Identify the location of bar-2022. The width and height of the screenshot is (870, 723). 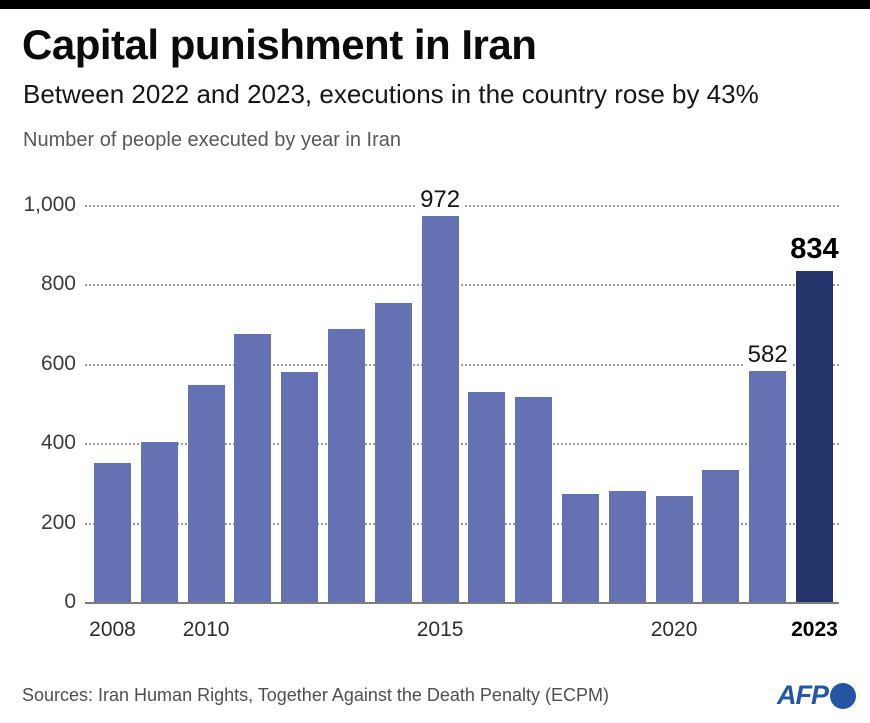
(768, 486).